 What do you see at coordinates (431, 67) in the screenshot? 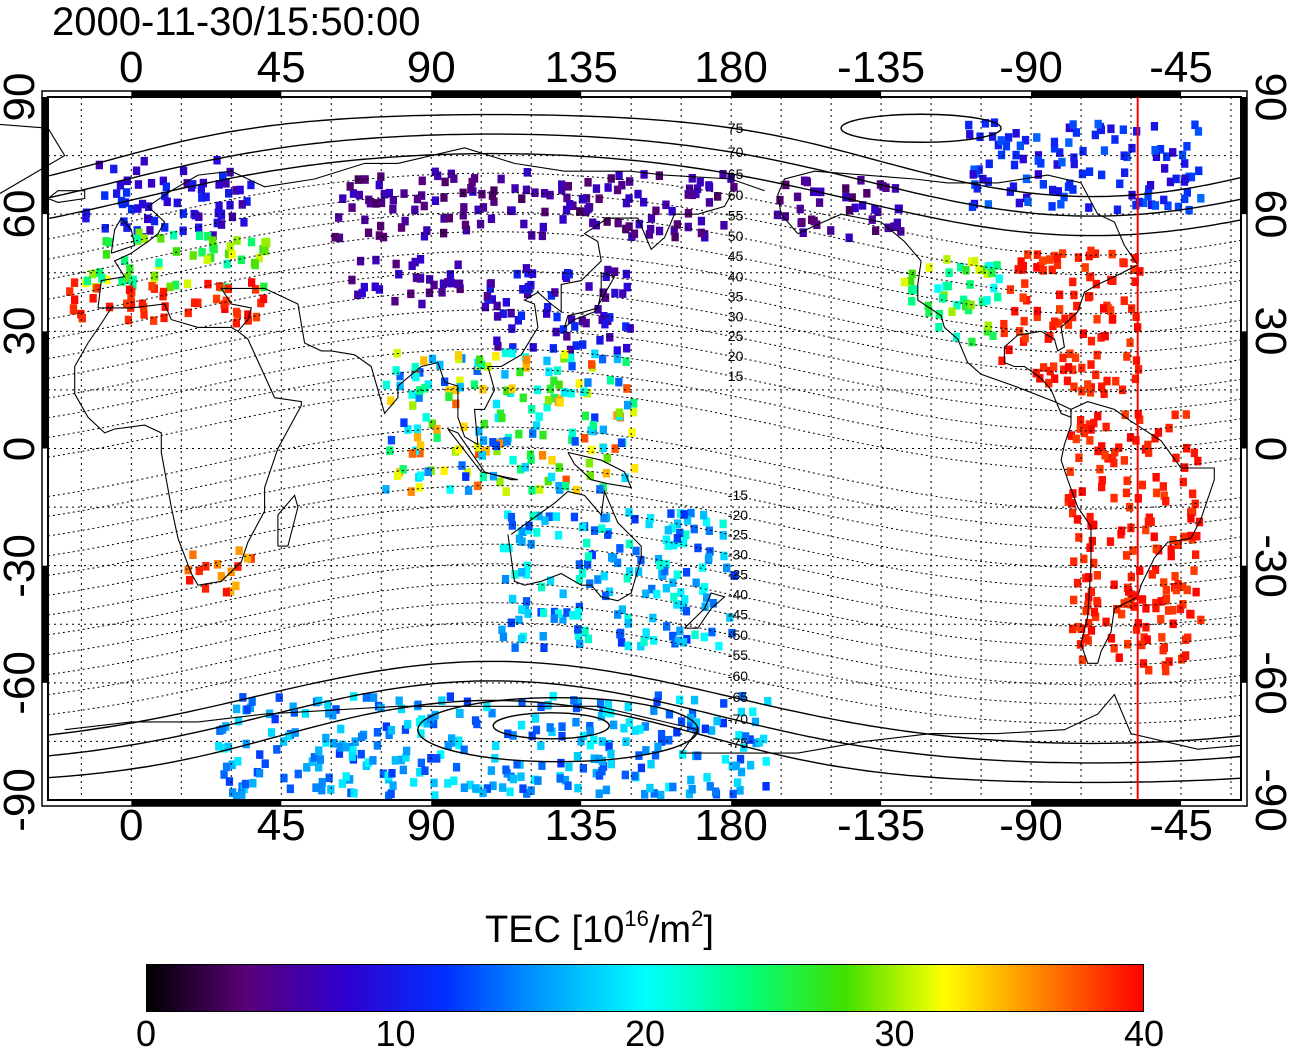
I see `lon-tick-top: 90` at bounding box center [431, 67].